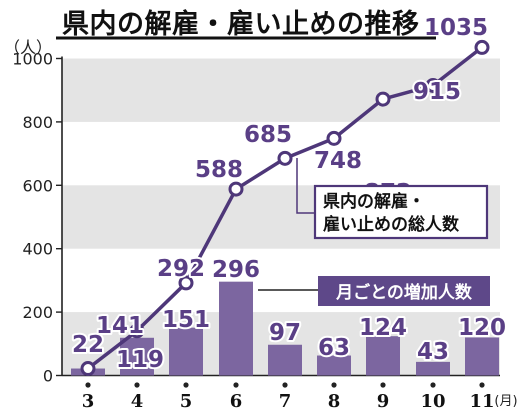  What do you see at coordinates (236, 270) in the screenshot?
I see `bar-label-6: 296` at bounding box center [236, 270].